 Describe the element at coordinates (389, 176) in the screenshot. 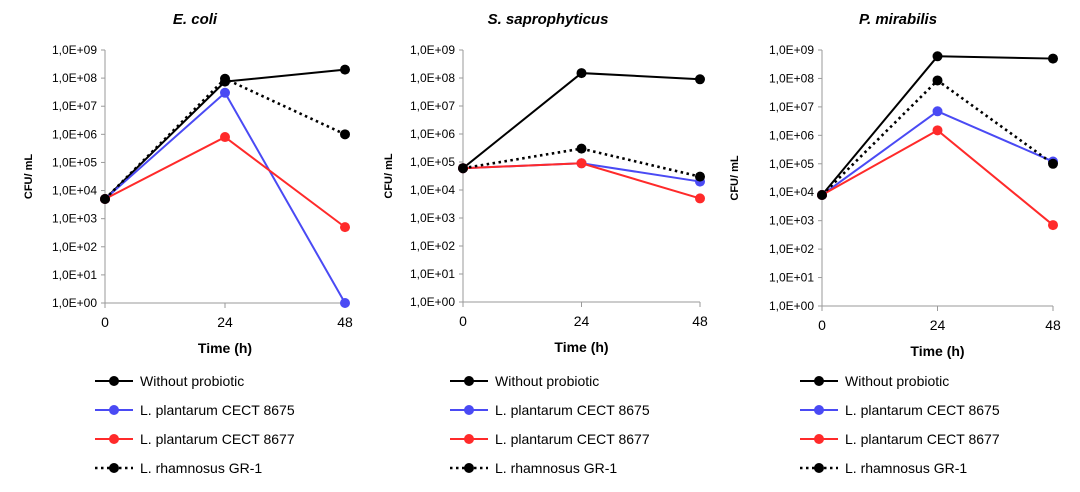

I see `y-axis-label: CFU/ mL` at that location.